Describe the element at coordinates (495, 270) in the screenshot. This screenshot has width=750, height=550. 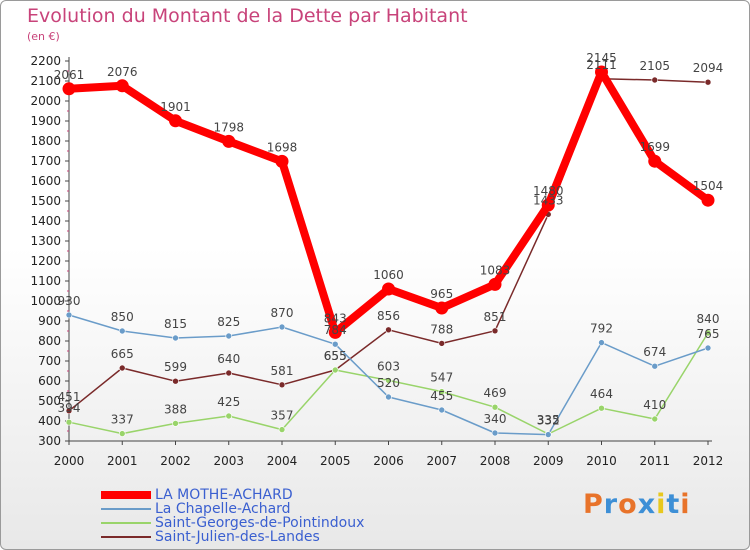
I see `data-label-la-mothe-achard: 1083` at that location.